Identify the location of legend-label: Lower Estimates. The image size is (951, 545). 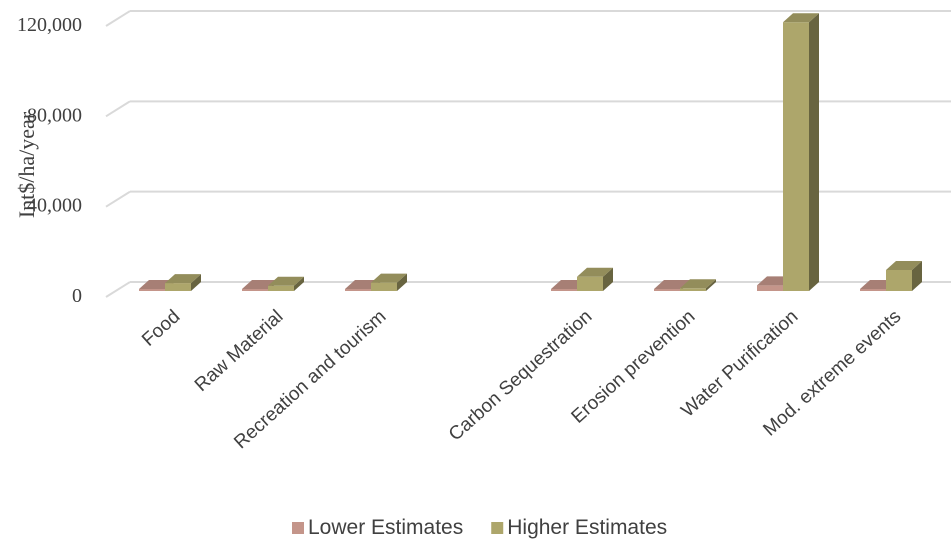
(385, 527).